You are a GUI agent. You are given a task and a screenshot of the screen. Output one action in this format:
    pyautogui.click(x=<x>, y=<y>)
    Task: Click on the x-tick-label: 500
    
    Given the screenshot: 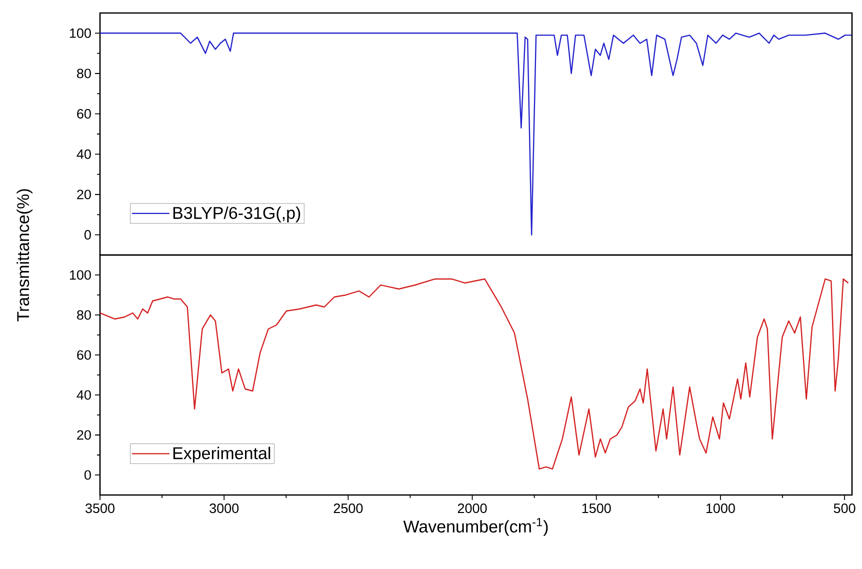 What is the action you would take?
    pyautogui.click(x=845, y=509)
    